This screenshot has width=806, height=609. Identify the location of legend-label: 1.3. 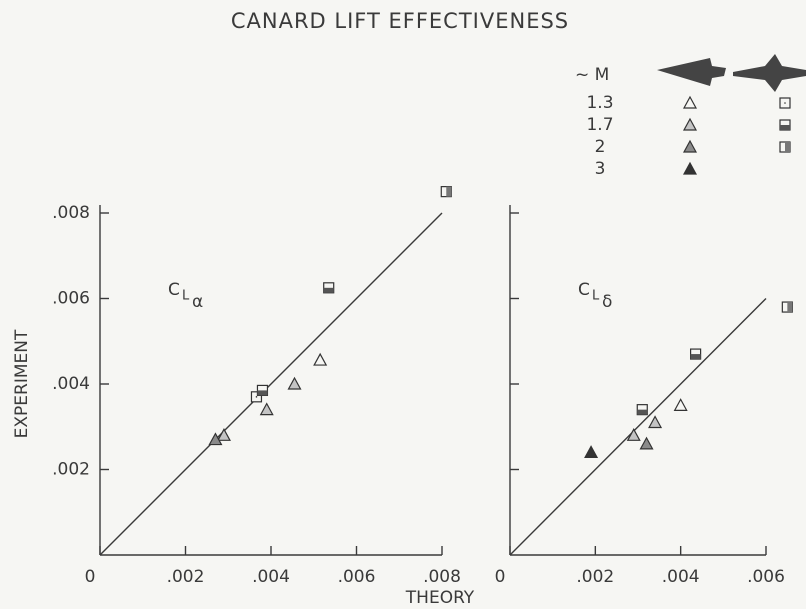
(599, 103).